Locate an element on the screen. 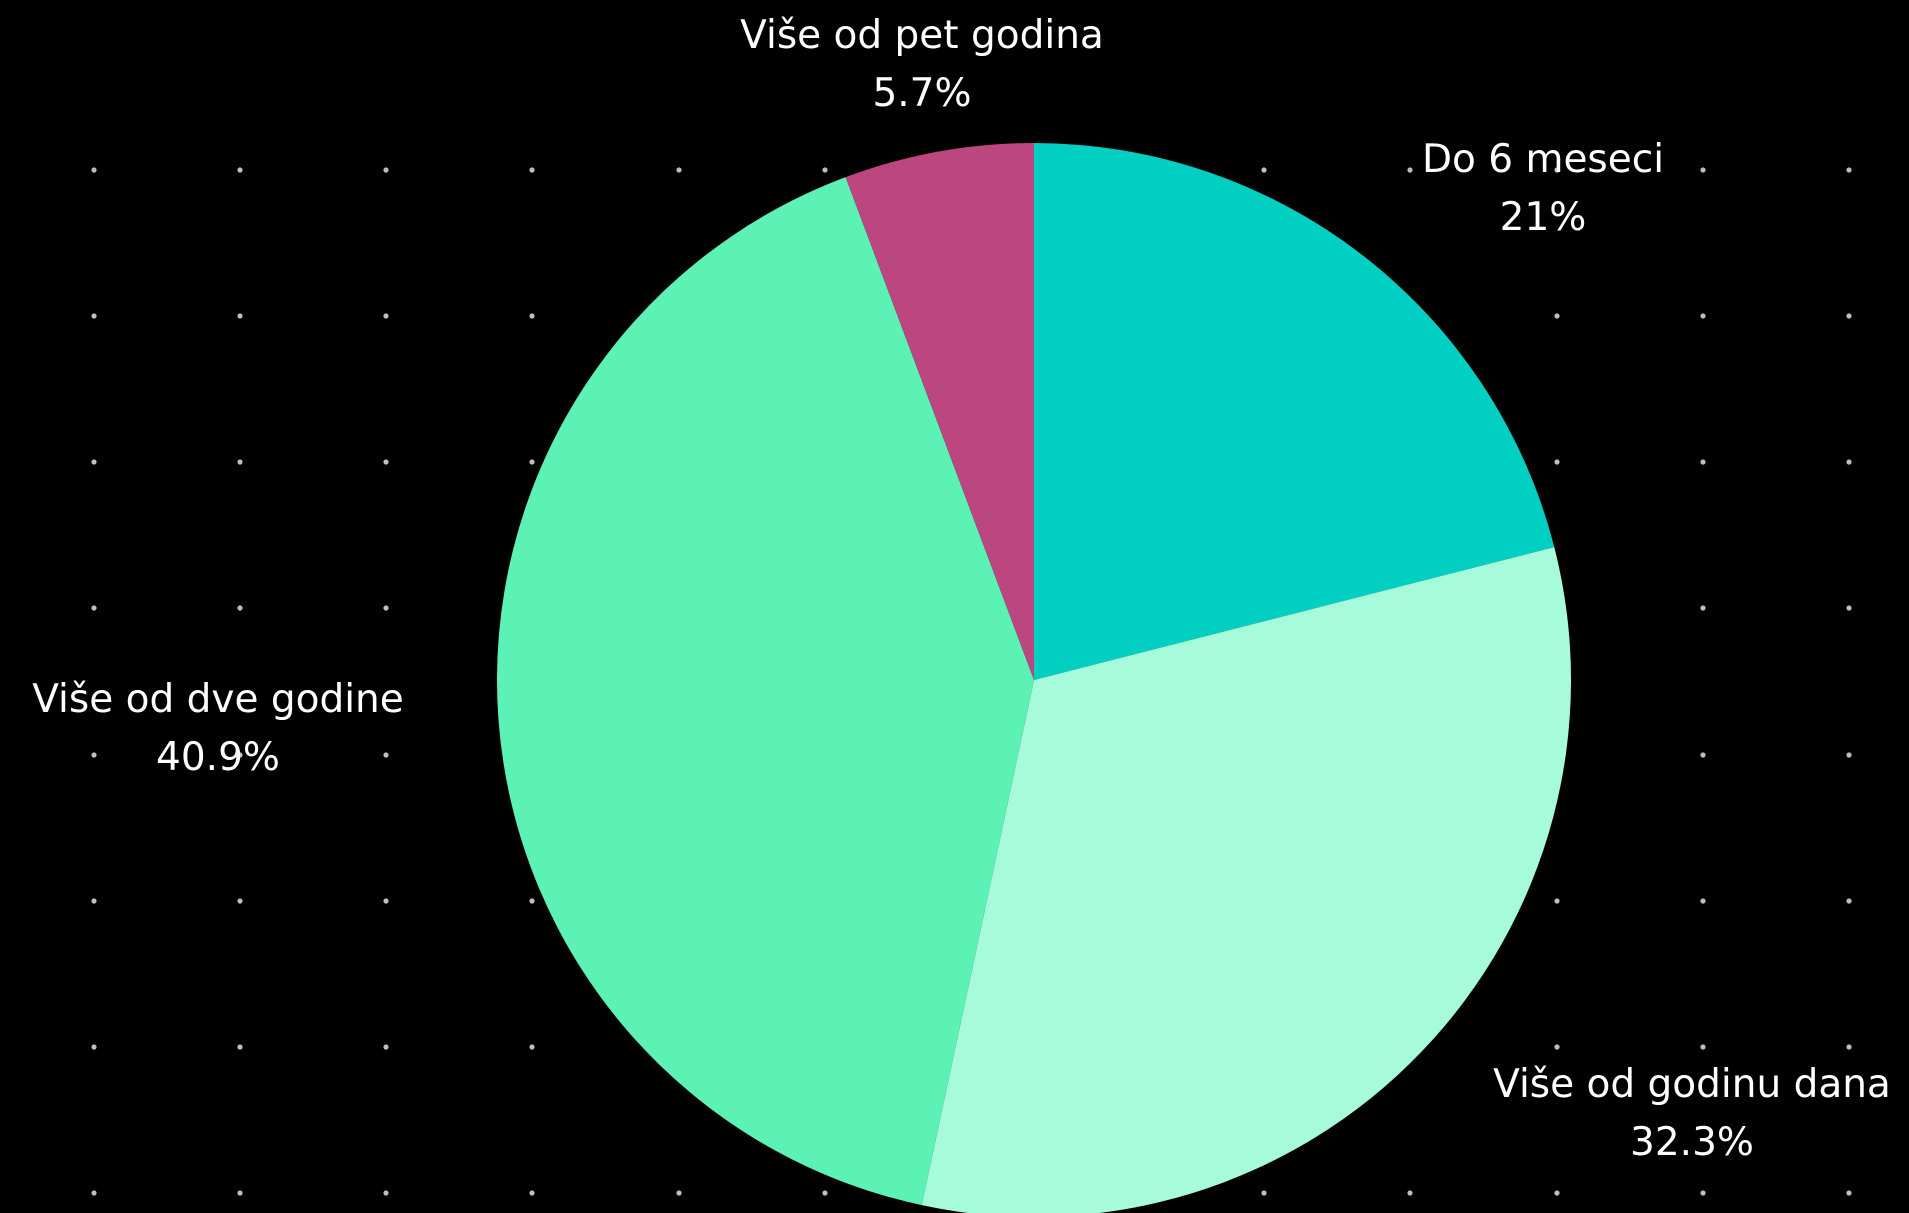 The height and width of the screenshot is (1213, 1909). slice-value-label: 5.7% is located at coordinates (921, 93).